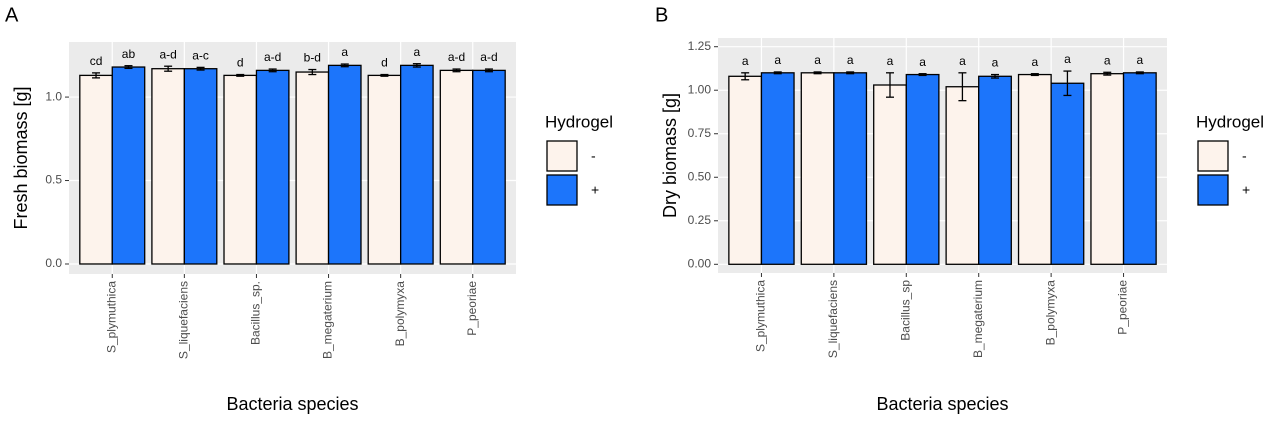 This screenshot has width=1280, height=422. Describe the element at coordinates (700, 220) in the screenshot. I see `y-tick-label: 0.25` at that location.